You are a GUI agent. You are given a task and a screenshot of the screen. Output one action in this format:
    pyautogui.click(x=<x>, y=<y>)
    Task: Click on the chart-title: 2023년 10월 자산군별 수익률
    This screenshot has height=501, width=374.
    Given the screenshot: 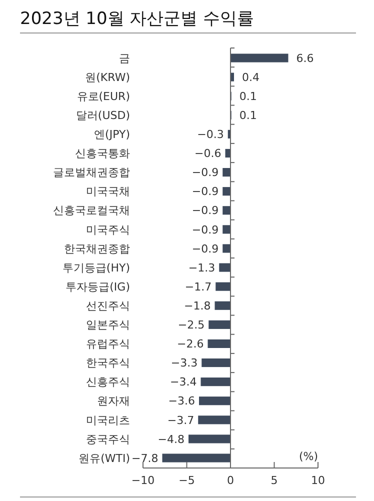 What is the action you would take?
    pyautogui.click(x=137, y=19)
    